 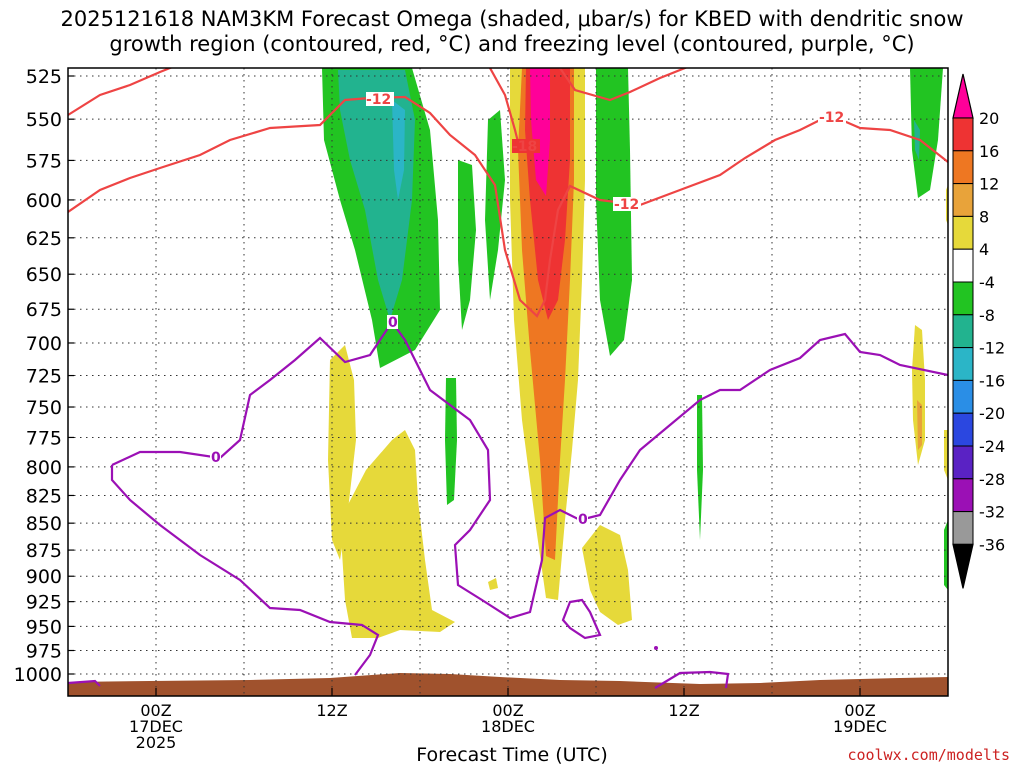 I want to click on dgz-label-b: -18, so click(x=524, y=147).